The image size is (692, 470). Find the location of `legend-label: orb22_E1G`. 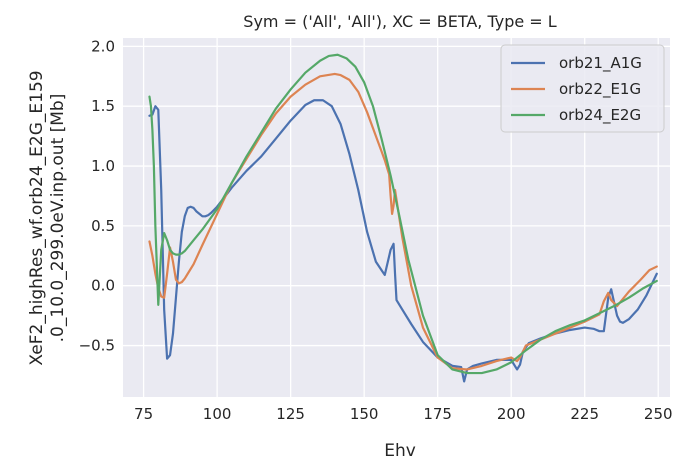

legend-label: orb22_E1G is located at coordinates (600, 89).